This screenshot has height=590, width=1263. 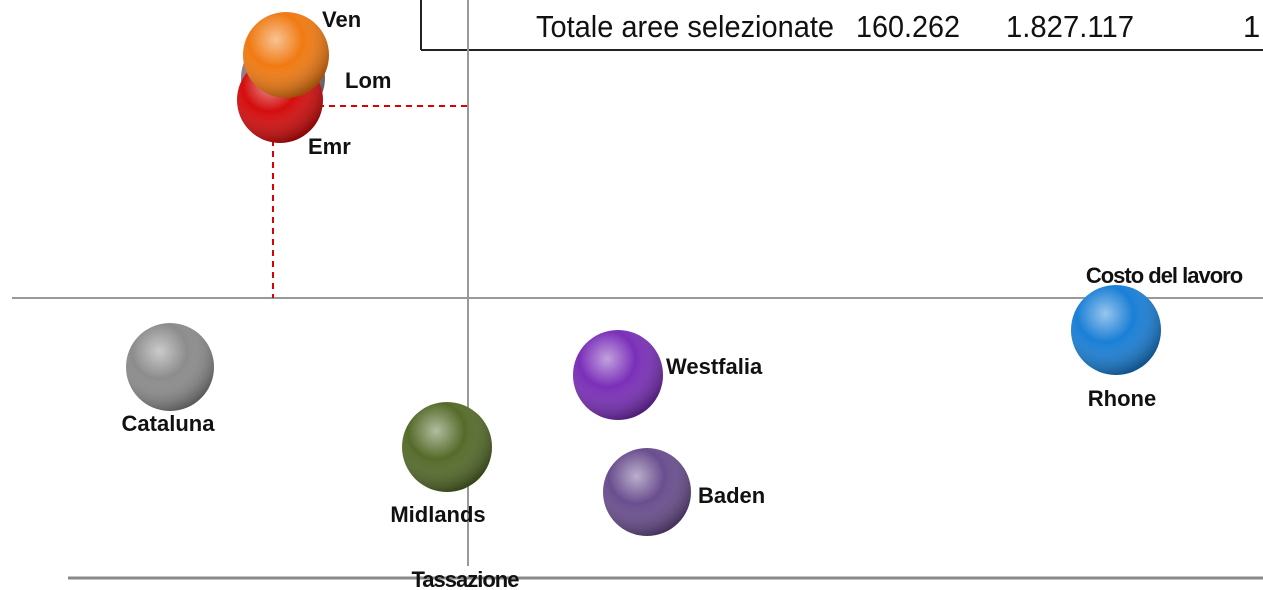 What do you see at coordinates (1164, 275) in the screenshot?
I see `y-axis-label: Costo del lavoro` at bounding box center [1164, 275].